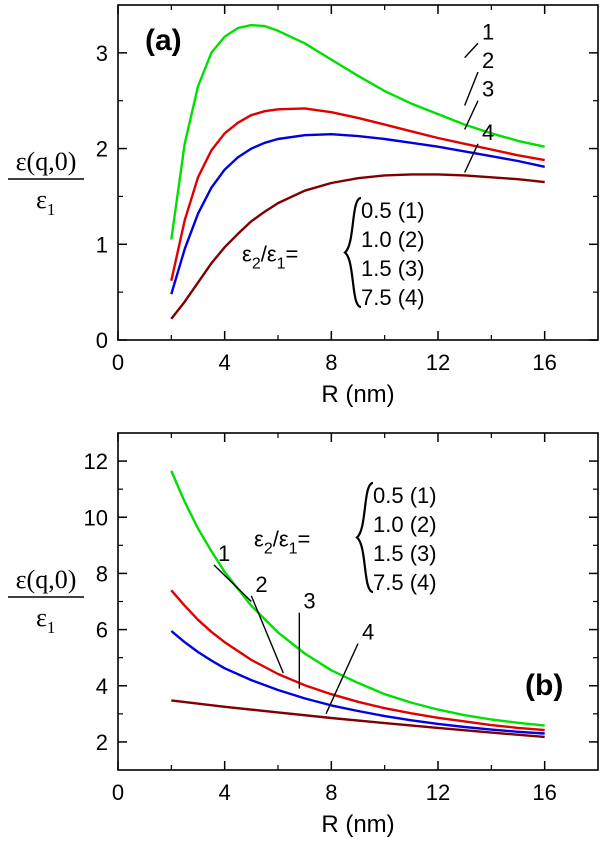 This screenshot has height=846, width=600. I want to click on y-tick-label: 0, so click(102, 340).